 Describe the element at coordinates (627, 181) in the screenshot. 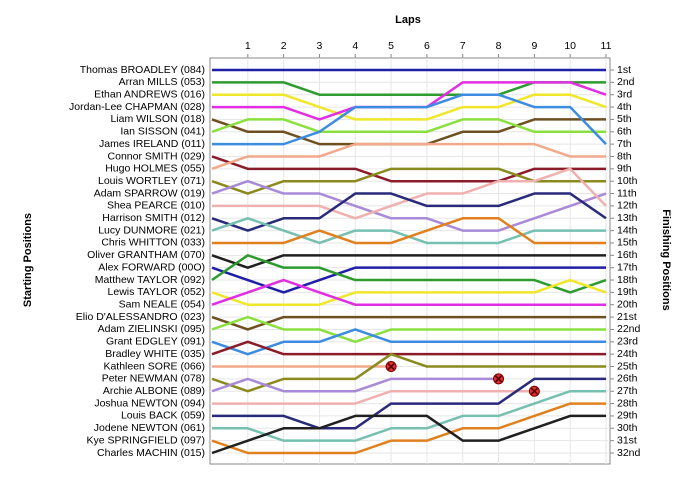

I see `y2-tick-label: 10th` at that location.